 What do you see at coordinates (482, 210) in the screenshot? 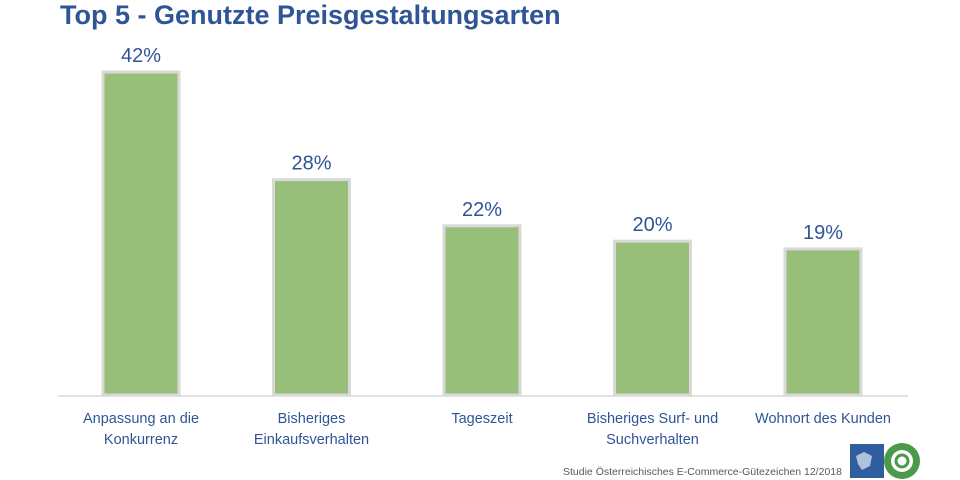
I see `data-label: 22%` at bounding box center [482, 210].